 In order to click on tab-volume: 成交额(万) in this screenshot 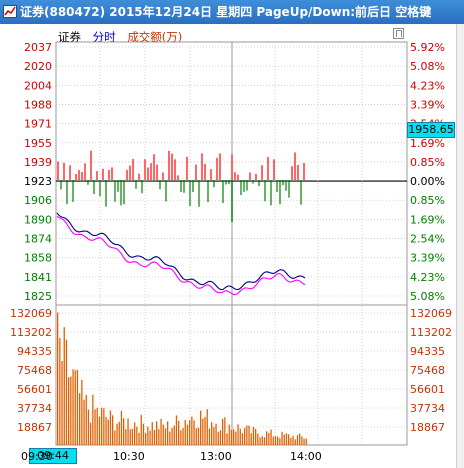, I will do `click(155, 37)`.